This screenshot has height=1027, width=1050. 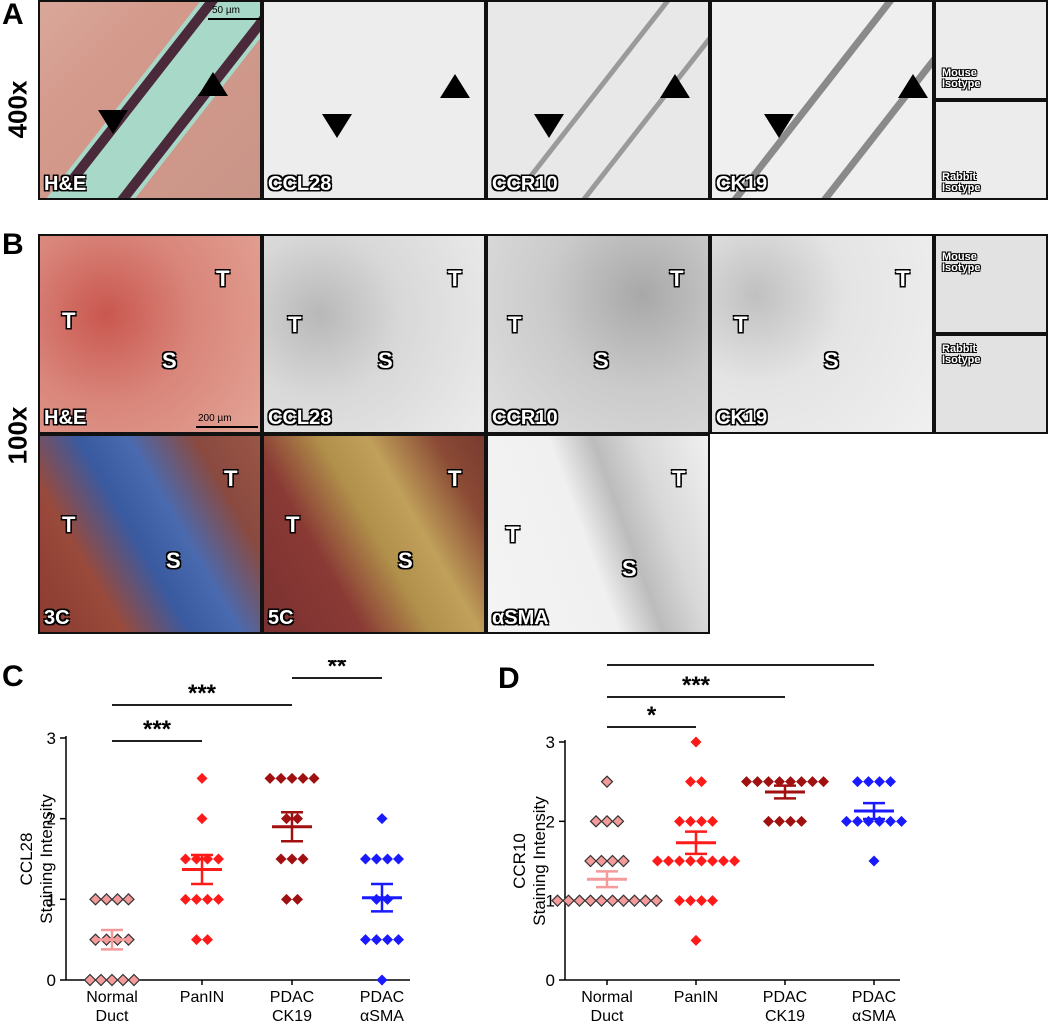 I want to click on y-axis-label-text: CCR10Staining Intensity, so click(x=529, y=861).